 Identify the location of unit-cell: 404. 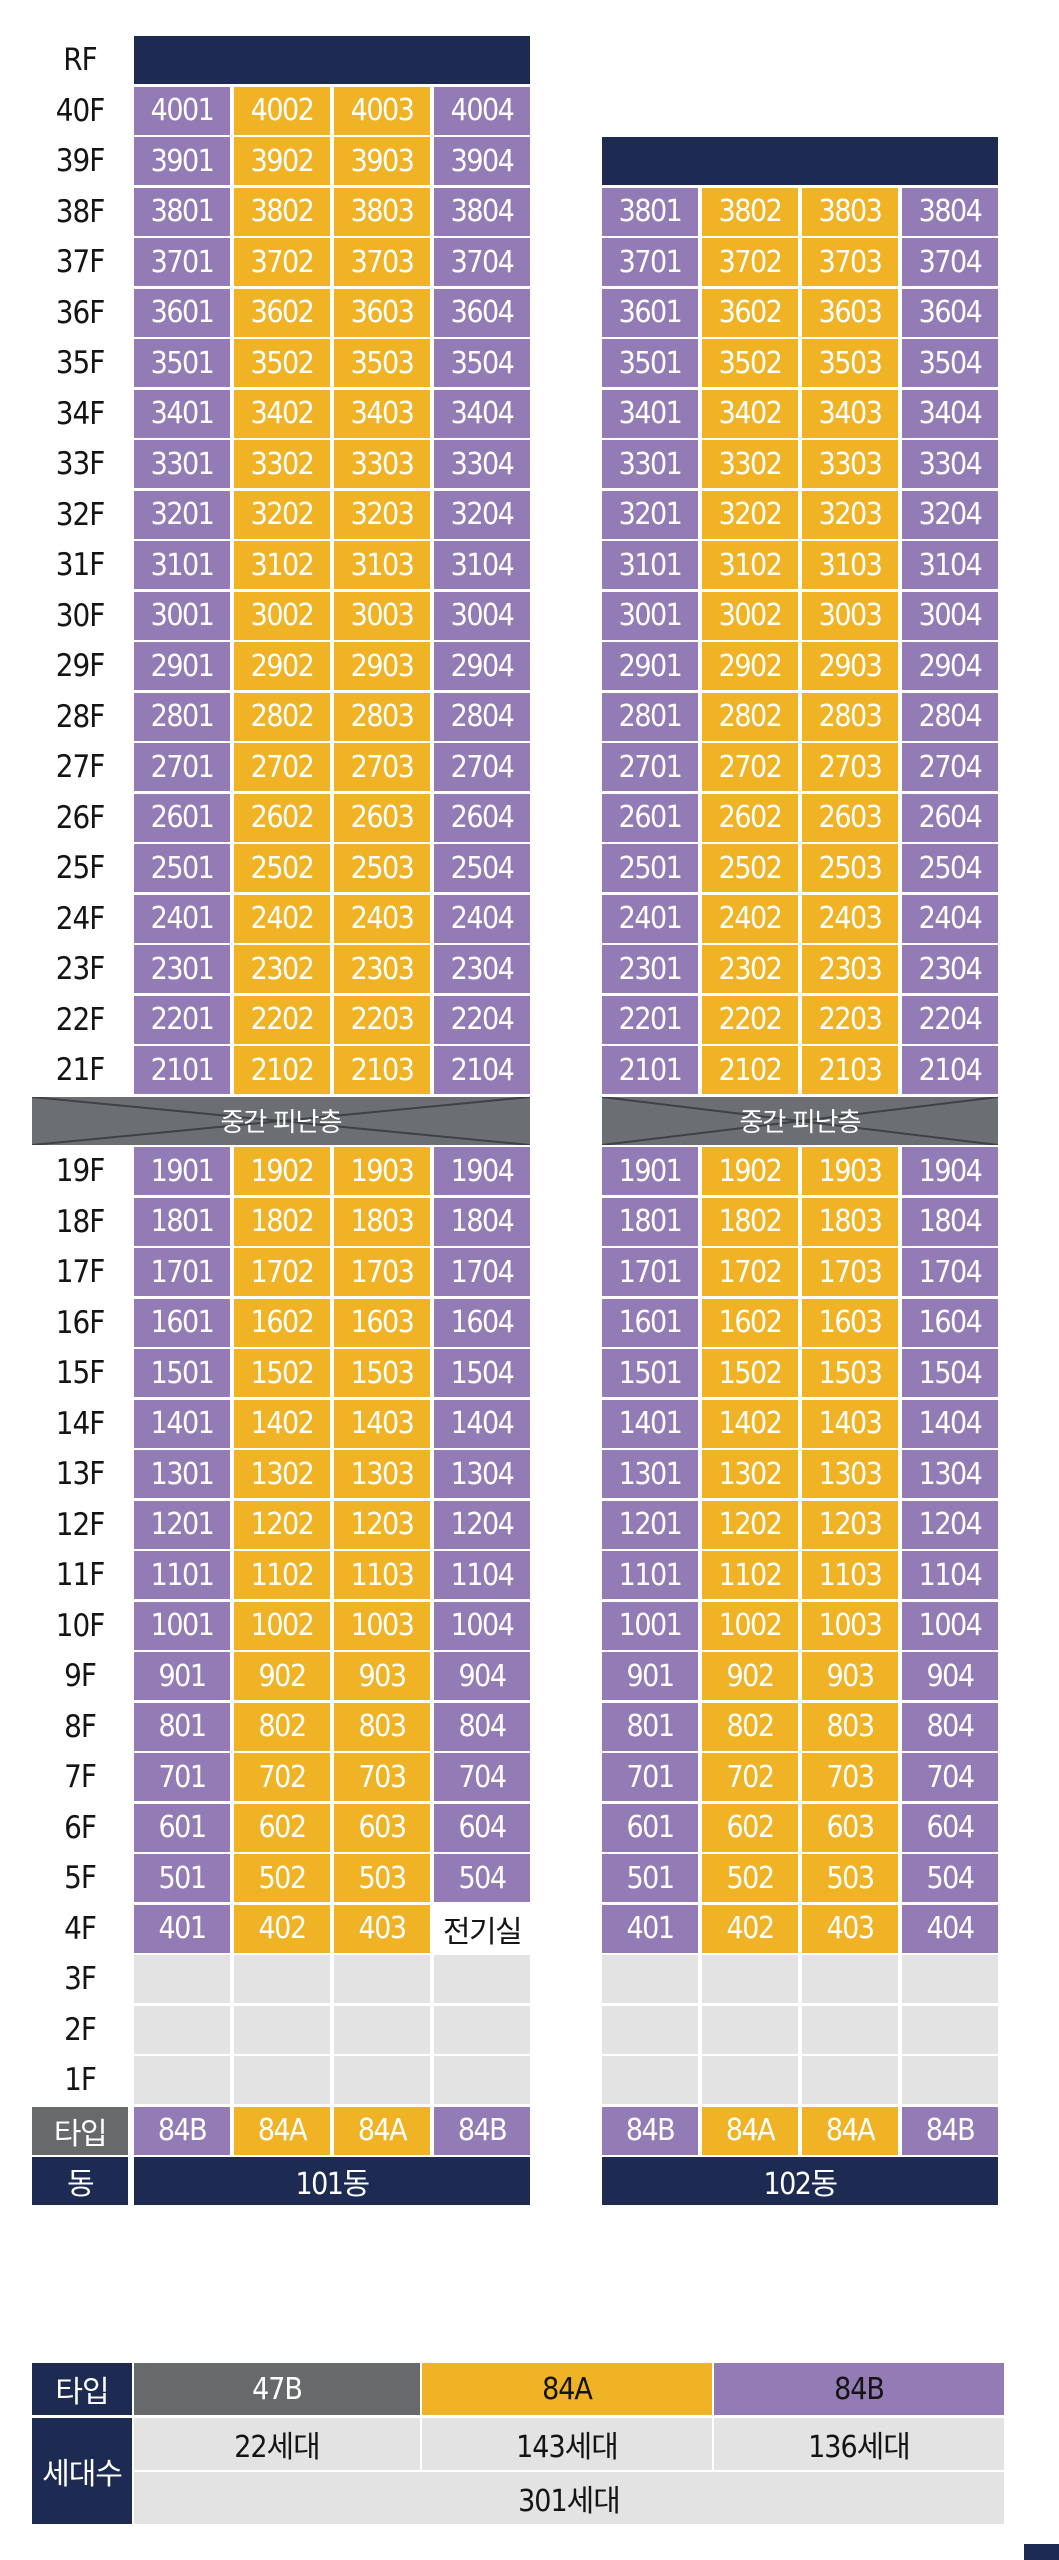
(950, 1928).